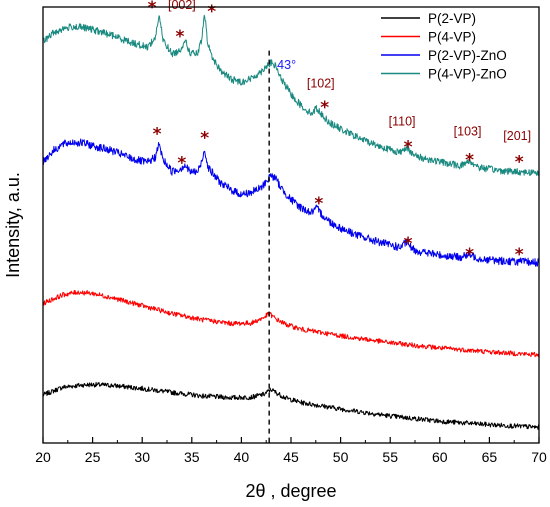  I want to click on y-axis-title: Intensity, a.u., so click(13, 225).